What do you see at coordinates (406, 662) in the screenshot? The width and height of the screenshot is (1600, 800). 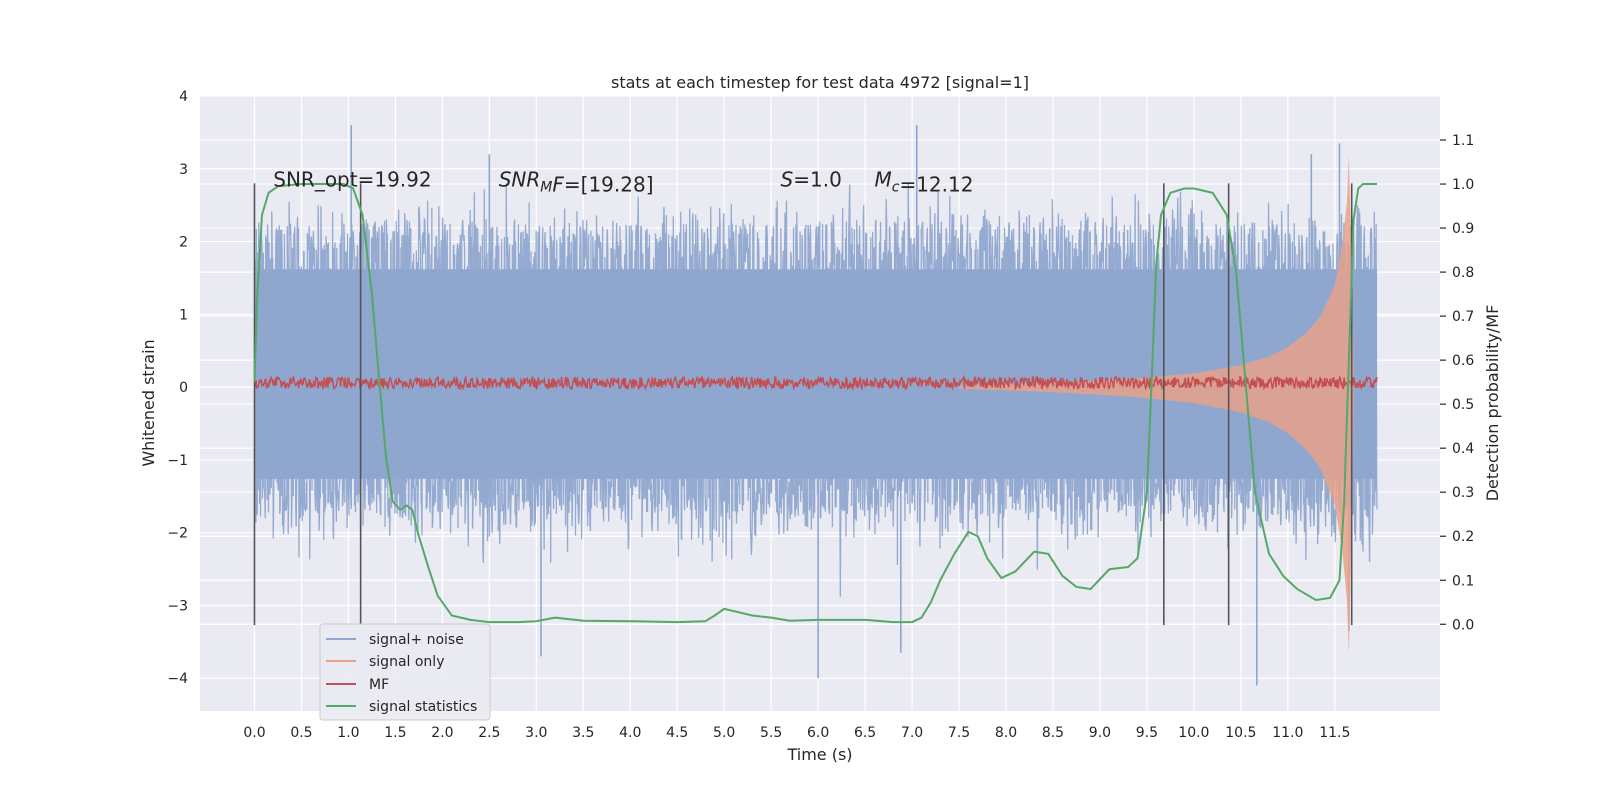 I see `legend-label-signal-only: signal only` at bounding box center [406, 662].